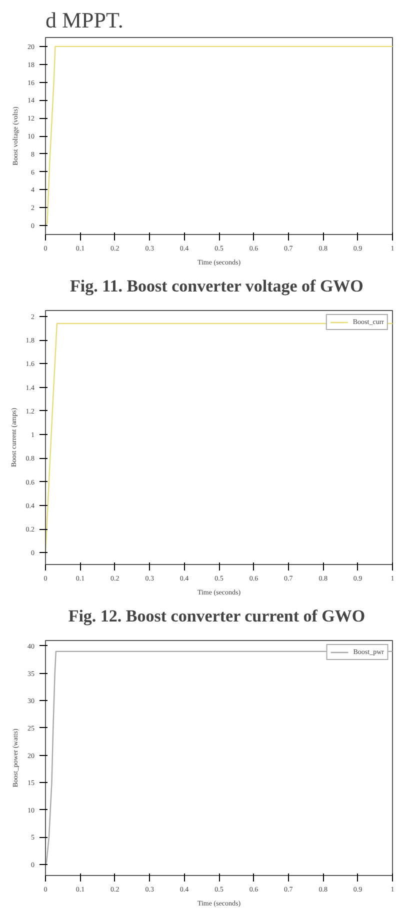  What do you see at coordinates (217, 286) in the screenshot?
I see `caption: Fig. 11. Boost converter voltage of GWO` at bounding box center [217, 286].